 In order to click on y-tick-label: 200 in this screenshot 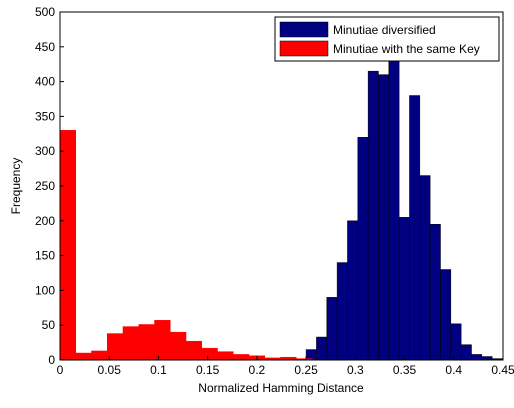, I will do `click(45, 221)`.